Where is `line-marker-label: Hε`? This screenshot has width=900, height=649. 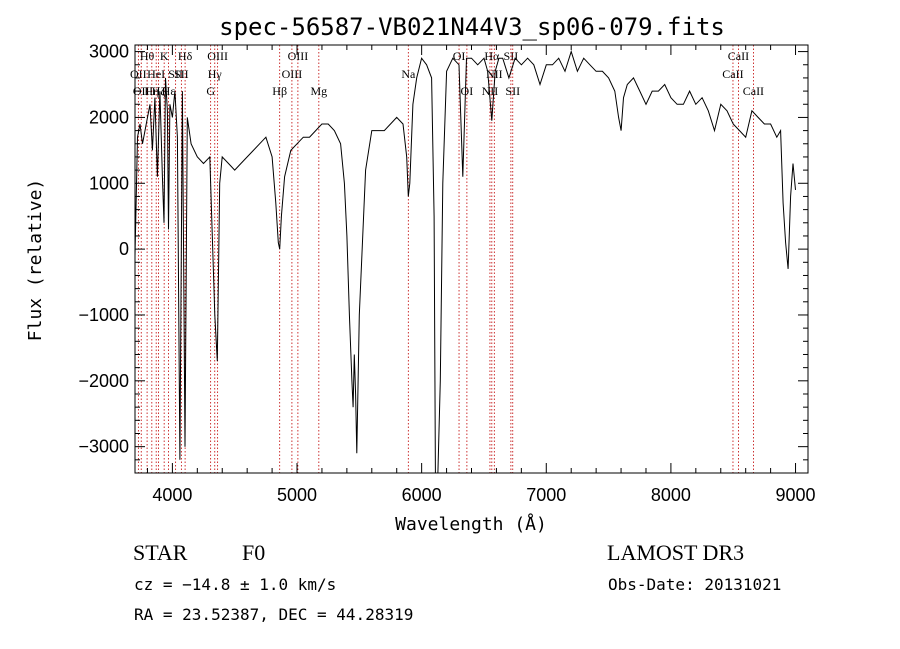
line-marker-label: Hε is located at coordinates (169, 91).